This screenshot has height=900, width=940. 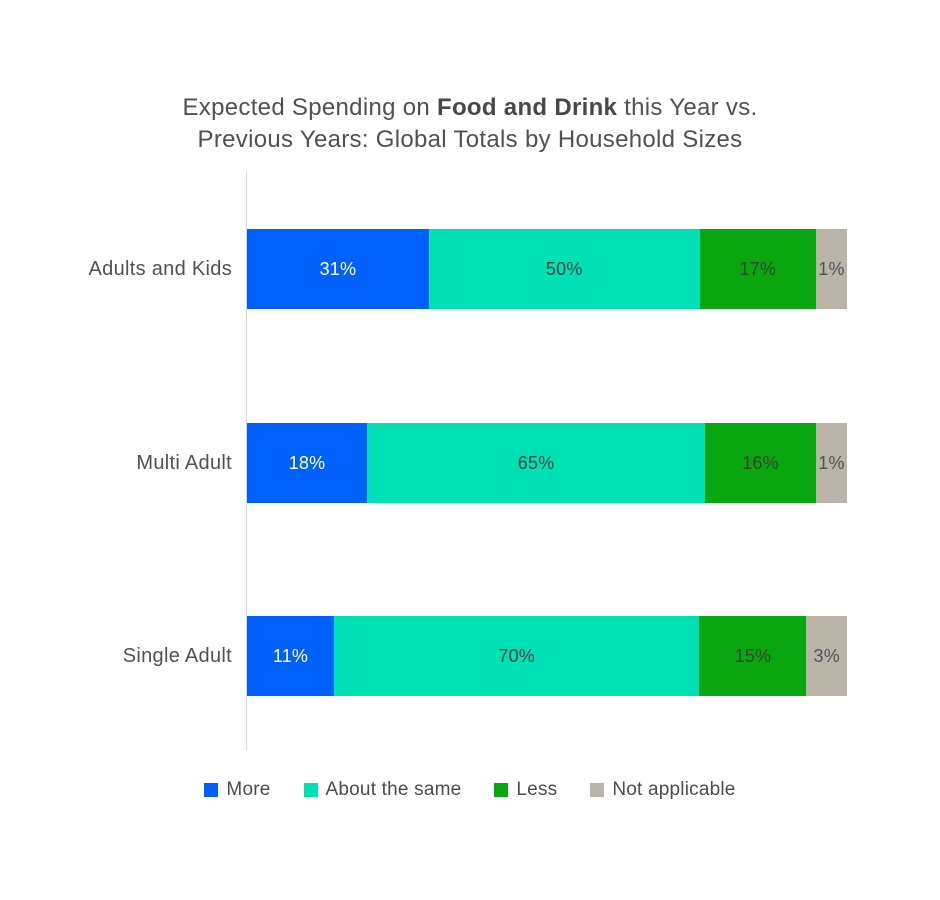 I want to click on legend-item-more: More, so click(x=237, y=790).